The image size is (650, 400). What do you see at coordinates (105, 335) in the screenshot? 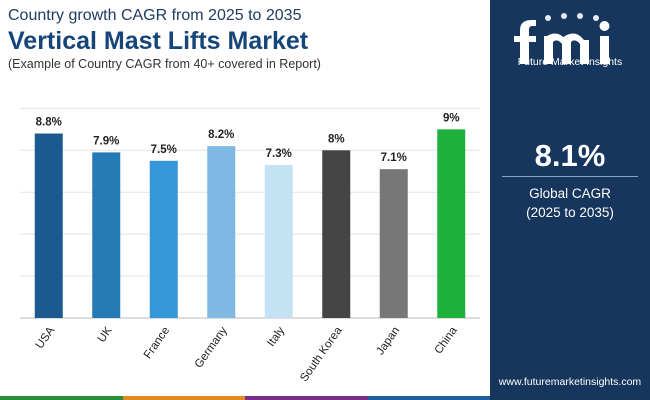
I see `x-tick-label: UK` at bounding box center [105, 335].